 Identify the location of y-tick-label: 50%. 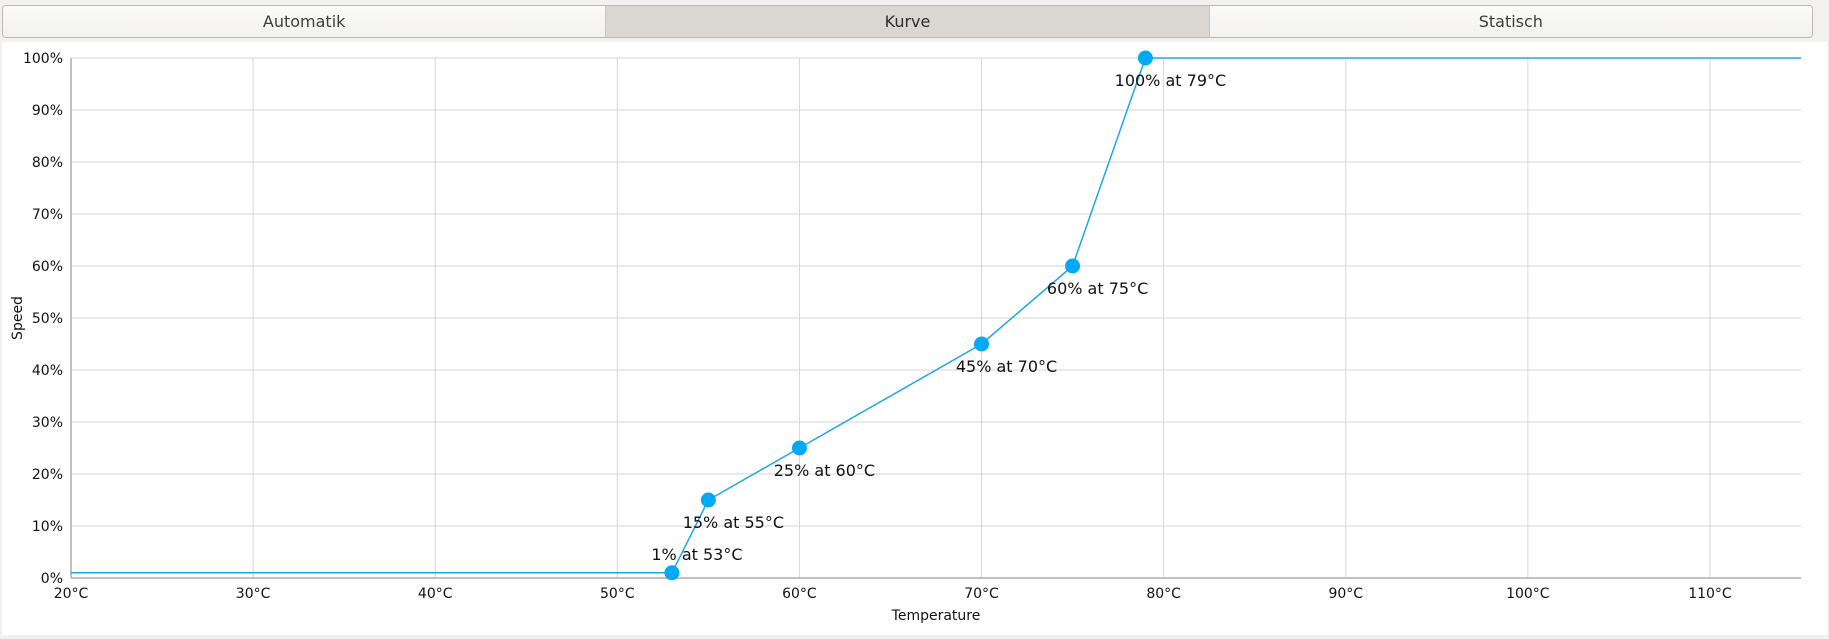
(47, 319).